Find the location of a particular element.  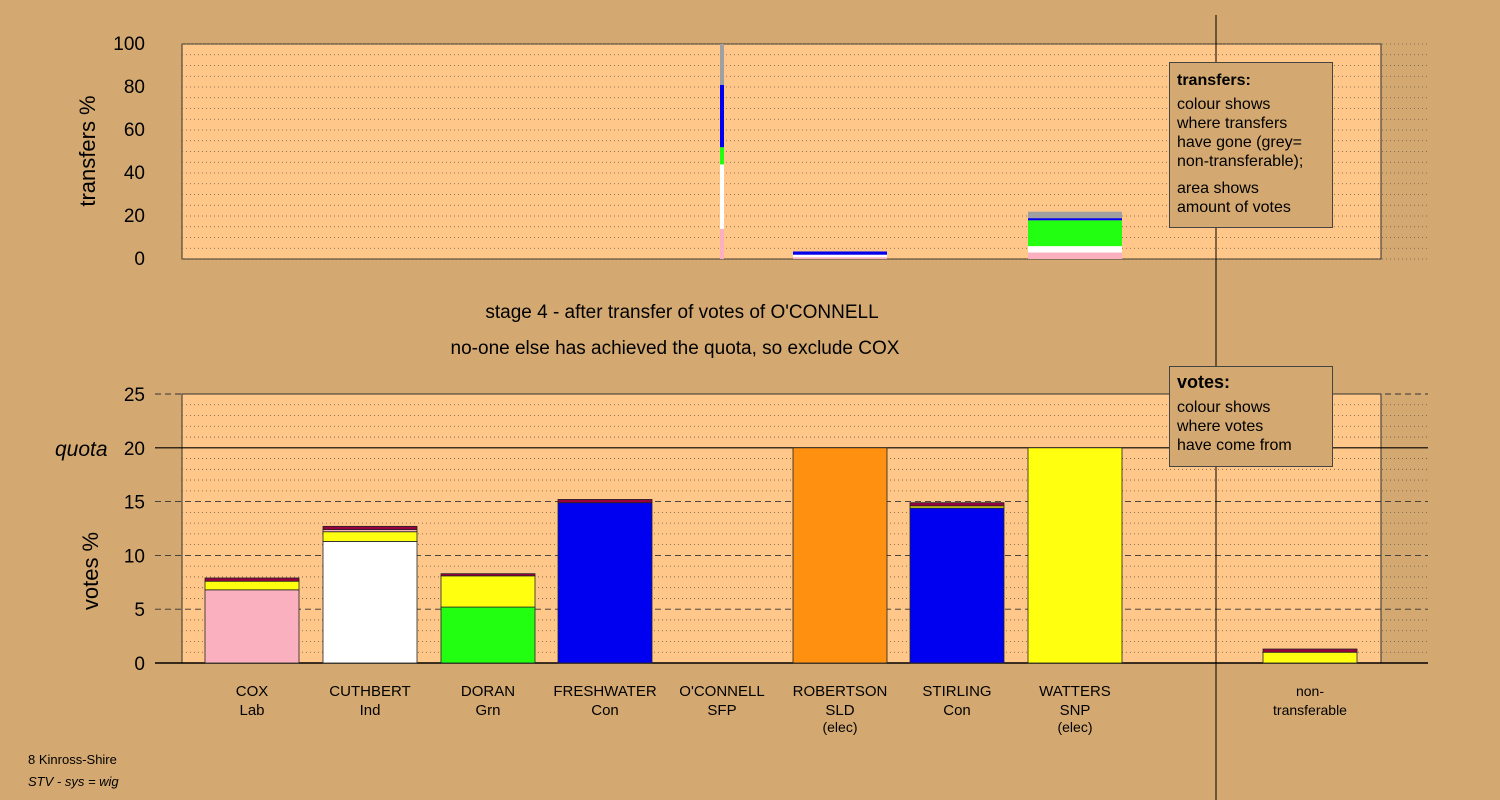

candidate-name-label: FRESHWATER is located at coordinates (604, 691).